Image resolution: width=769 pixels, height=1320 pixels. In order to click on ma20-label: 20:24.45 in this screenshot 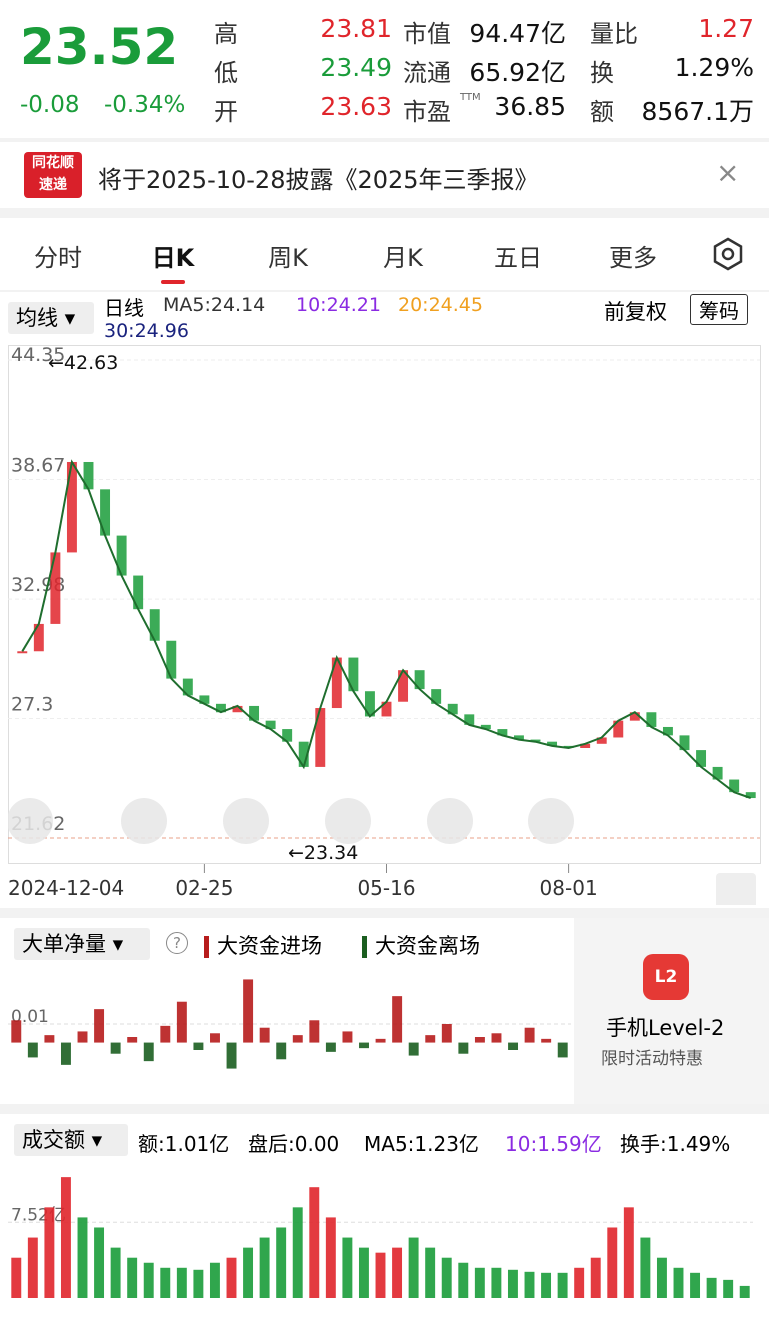, I will do `click(440, 305)`.